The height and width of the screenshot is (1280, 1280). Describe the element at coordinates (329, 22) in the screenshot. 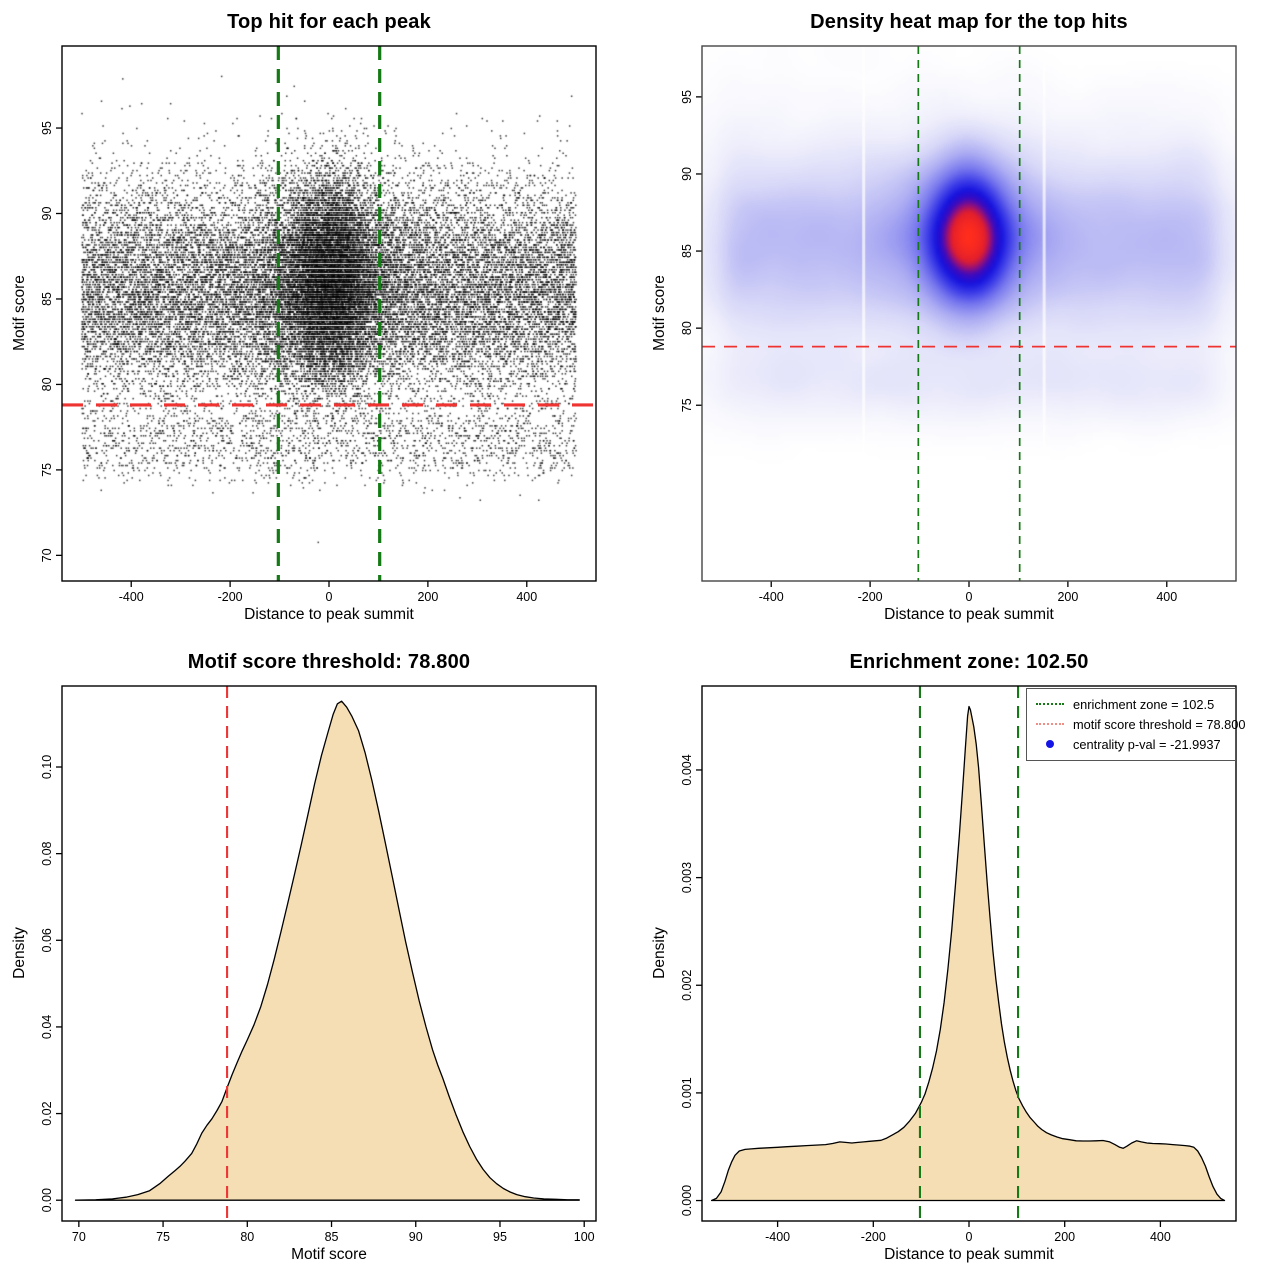

I see `panel-title: Top hit for each peak` at that location.